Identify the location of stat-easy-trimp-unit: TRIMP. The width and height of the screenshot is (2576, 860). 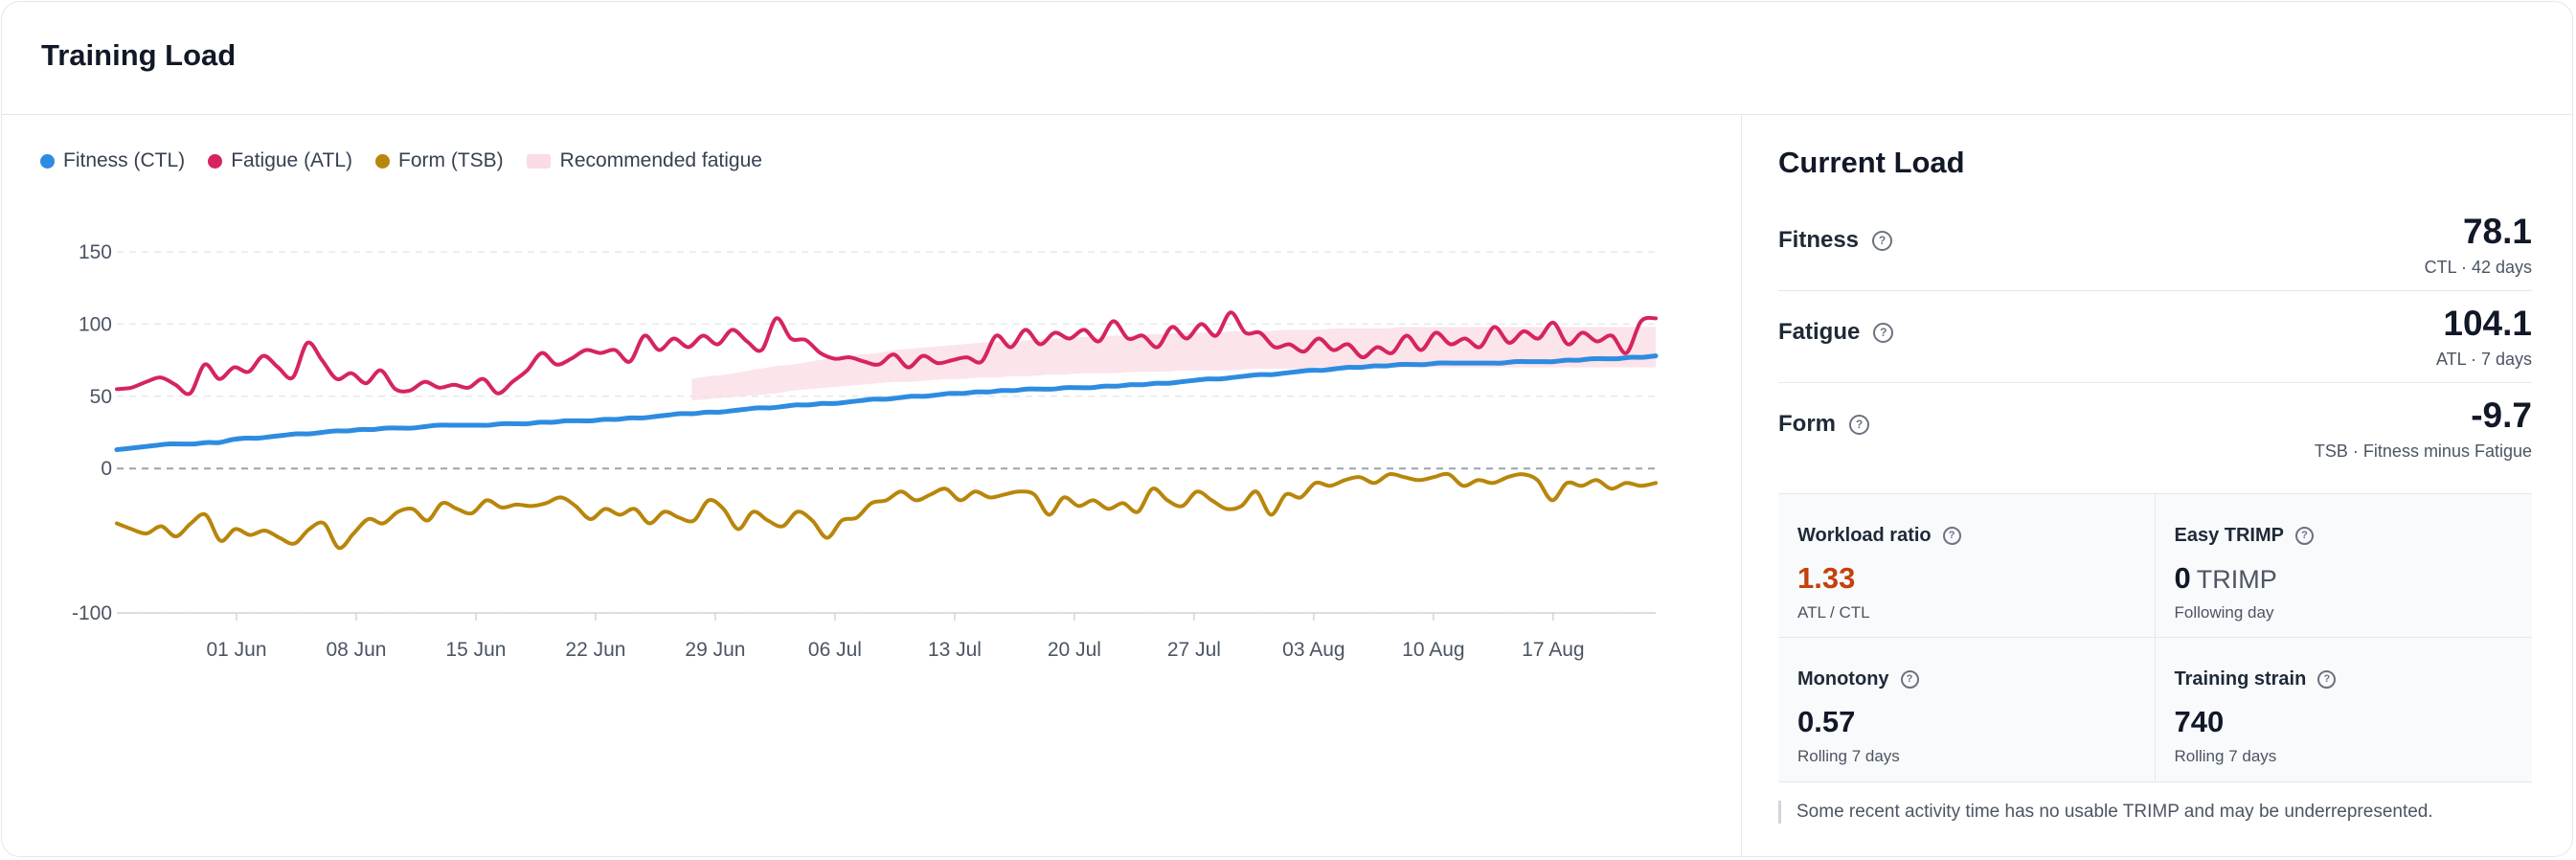
(2236, 579).